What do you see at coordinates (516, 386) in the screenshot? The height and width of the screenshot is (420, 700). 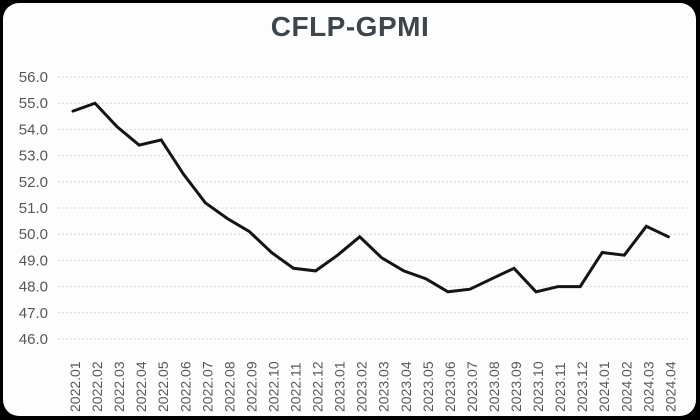 I see `x-tick-label: 2023.09` at bounding box center [516, 386].